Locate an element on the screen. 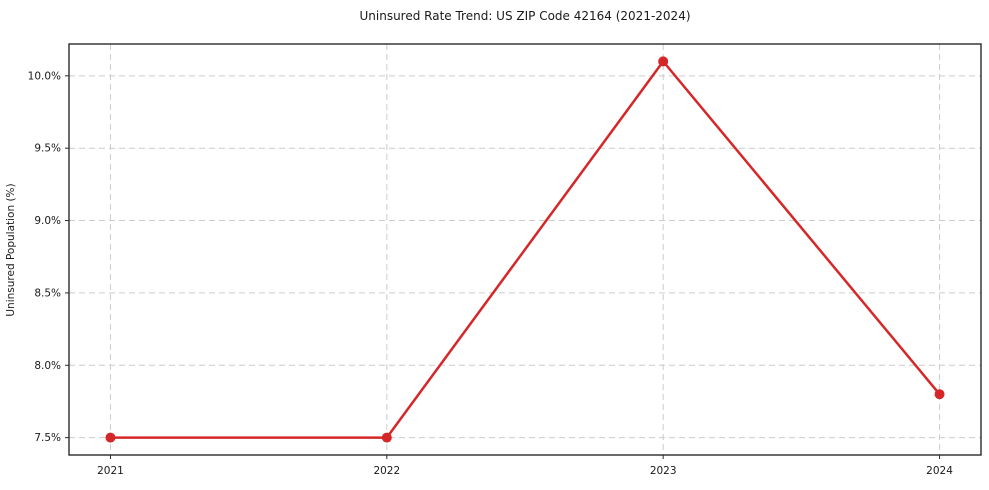  y-axis-label: Uninsured Population (%) is located at coordinates (11, 249).